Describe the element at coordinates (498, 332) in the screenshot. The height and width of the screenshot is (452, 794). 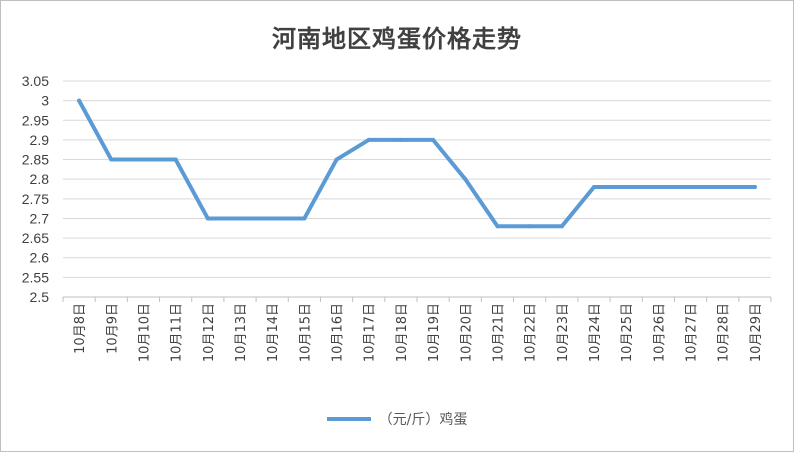
I see `x-tick-label: 10月21日` at that location.